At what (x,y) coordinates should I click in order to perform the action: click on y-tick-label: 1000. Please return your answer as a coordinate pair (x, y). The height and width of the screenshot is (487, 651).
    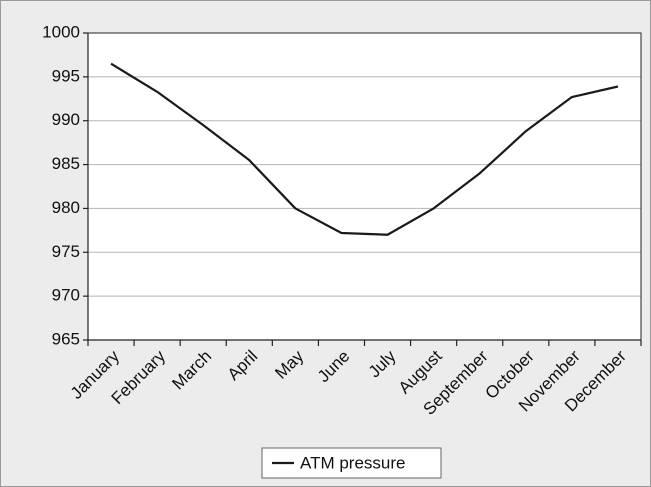
    Looking at the image, I should click on (61, 31).